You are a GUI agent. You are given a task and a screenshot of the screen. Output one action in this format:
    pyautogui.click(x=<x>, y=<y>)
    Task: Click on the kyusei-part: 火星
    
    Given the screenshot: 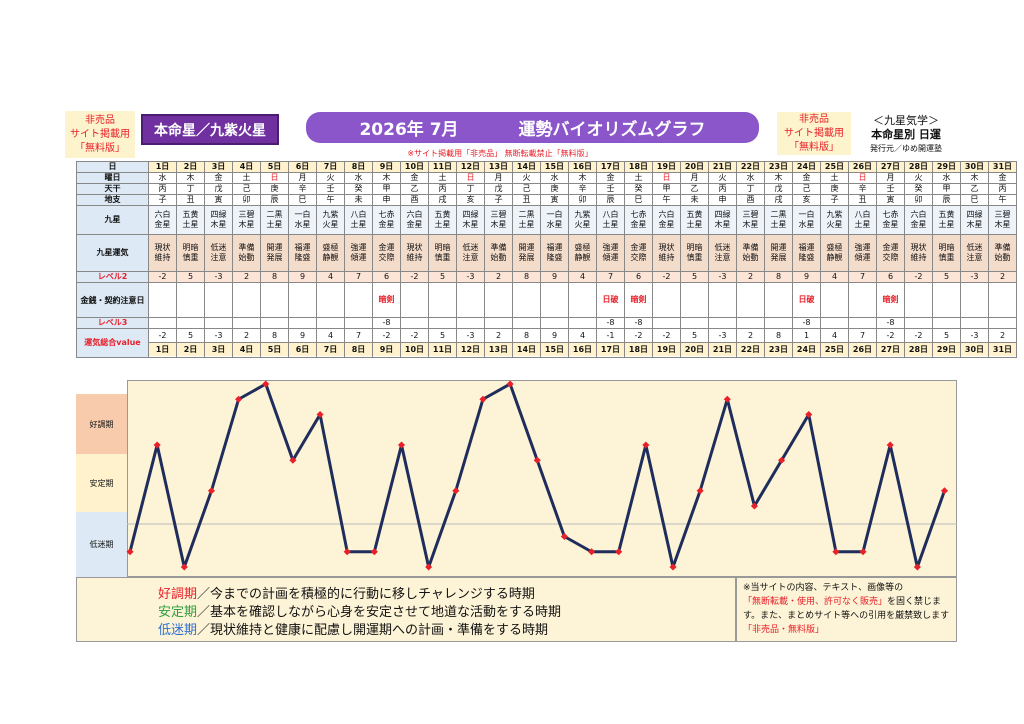 What is the action you would take?
    pyautogui.click(x=582, y=224)
    